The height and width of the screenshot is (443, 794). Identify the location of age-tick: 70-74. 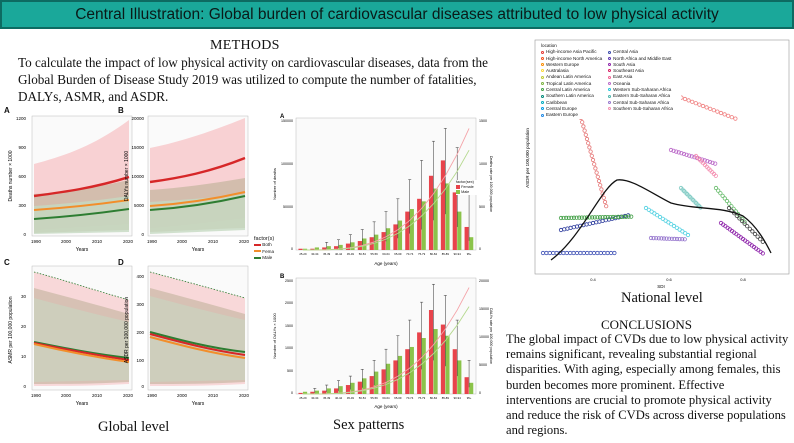
(410, 398).